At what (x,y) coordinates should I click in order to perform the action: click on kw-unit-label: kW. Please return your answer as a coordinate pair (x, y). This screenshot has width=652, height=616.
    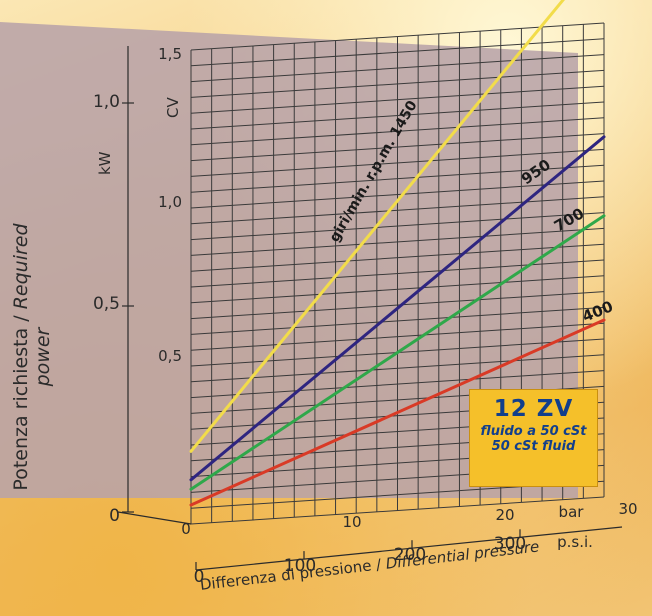
    Looking at the image, I should click on (105, 163).